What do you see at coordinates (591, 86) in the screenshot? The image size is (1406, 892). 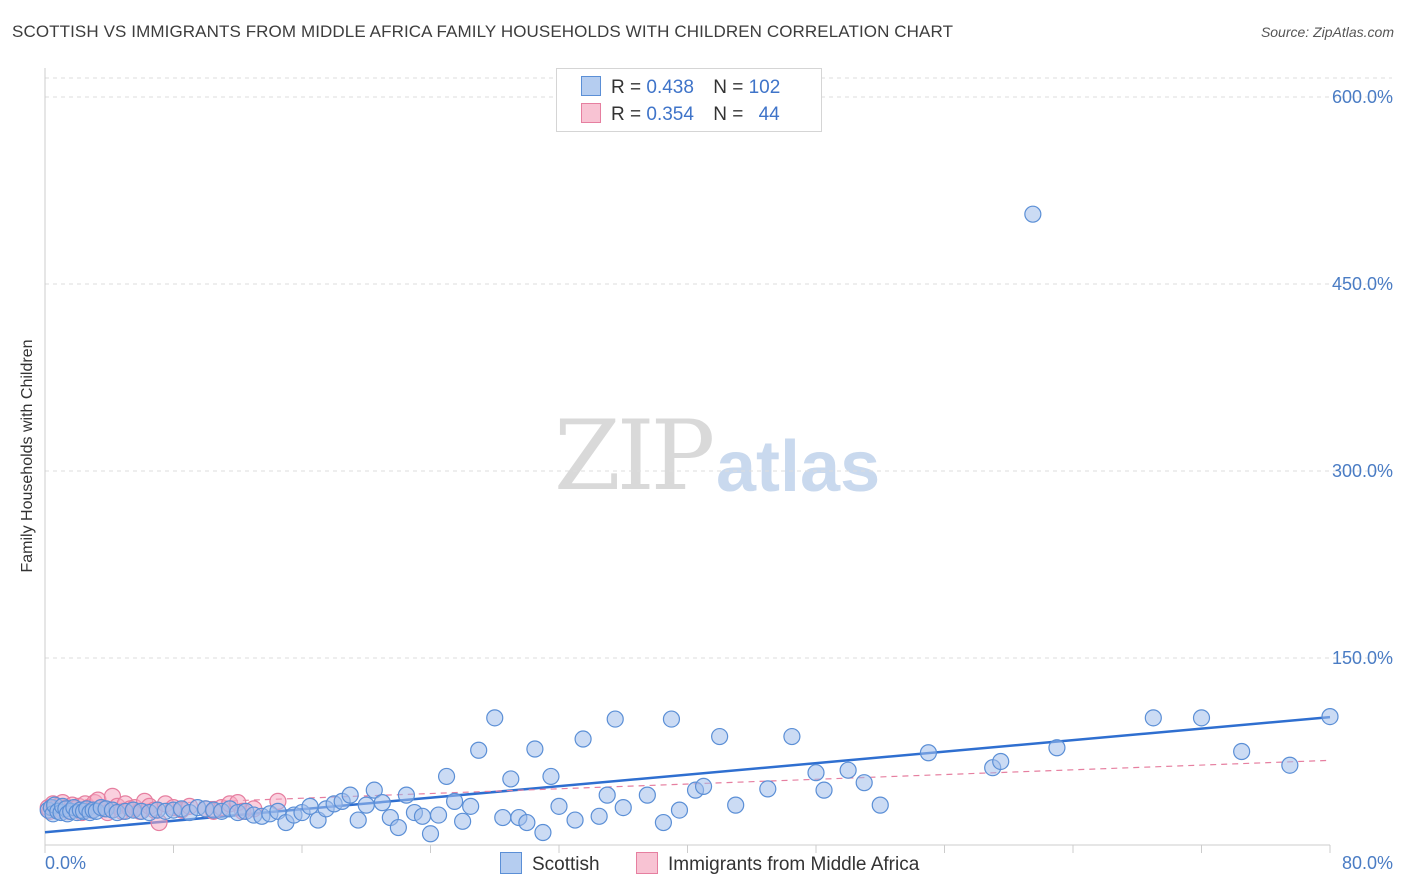 I see `legend-swatch-scottish` at bounding box center [591, 86].